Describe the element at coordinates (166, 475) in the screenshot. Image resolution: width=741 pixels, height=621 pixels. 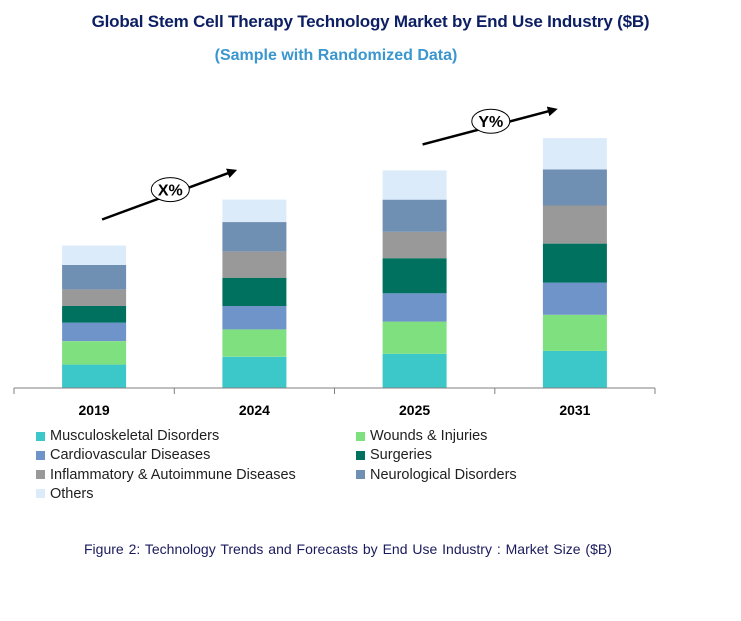
I see `legend-item-inflammatory-and-autoimmune-diseases: Inflammatory & Autoimmune Diseases` at that location.